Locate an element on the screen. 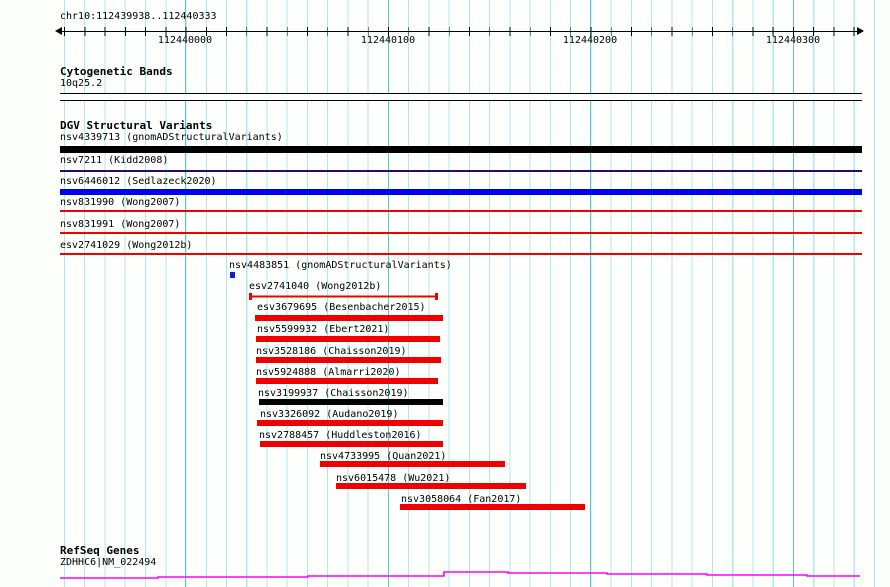  ruler-tick-label: 112440000 is located at coordinates (185, 40).